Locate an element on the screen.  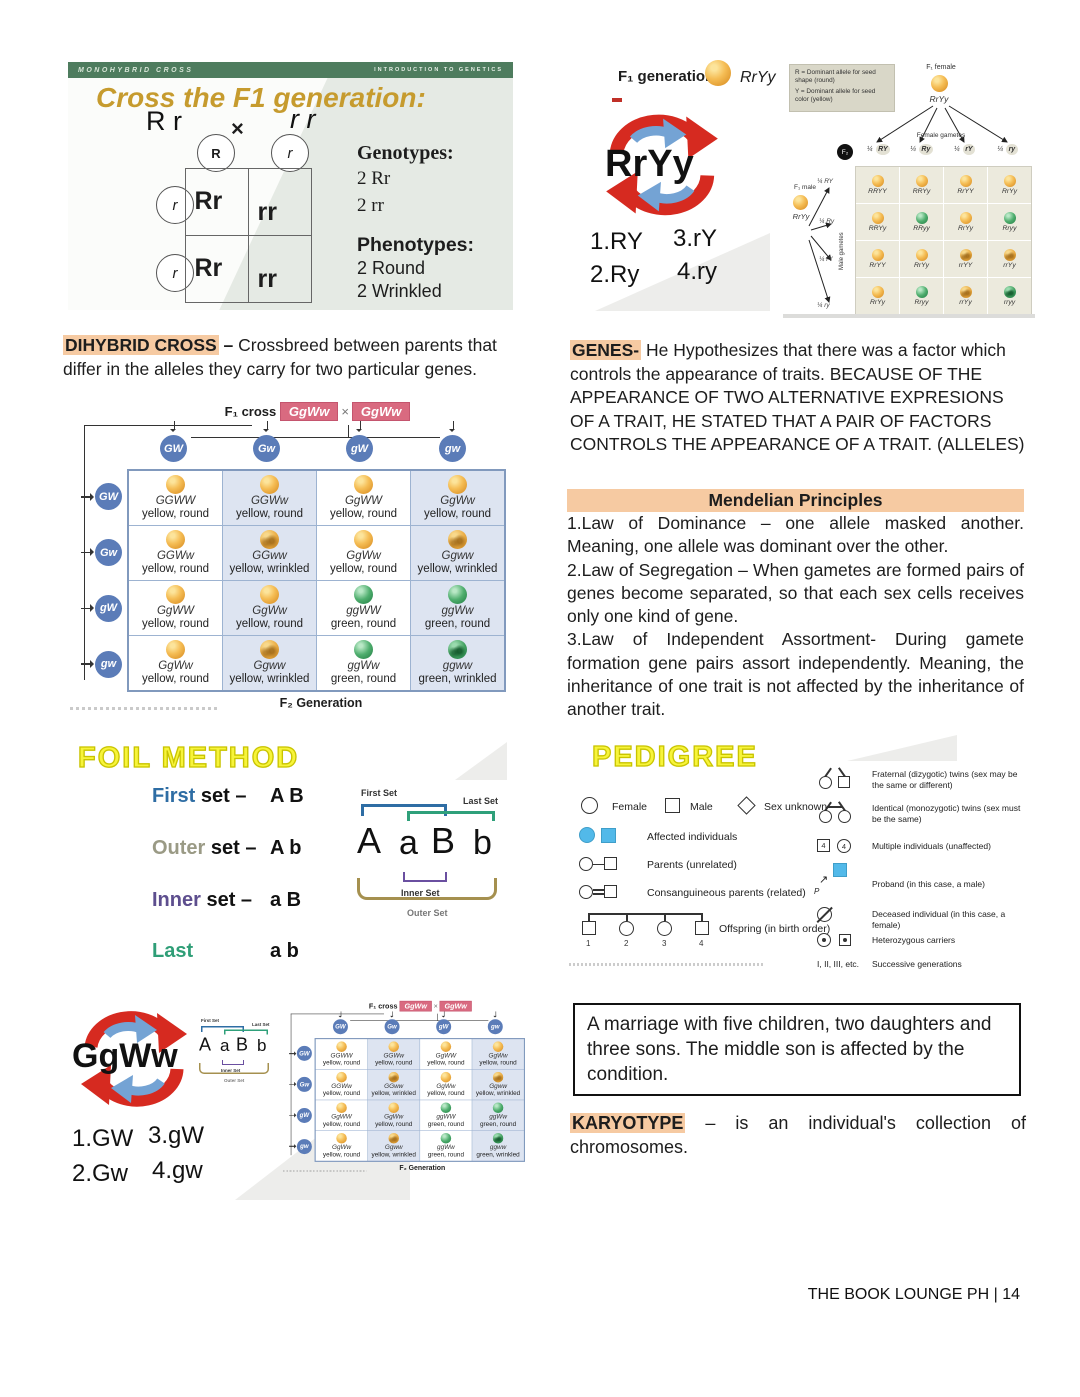
punnett-cell: GGww yellow, wrinkled is located at coordinates (393, 1084).